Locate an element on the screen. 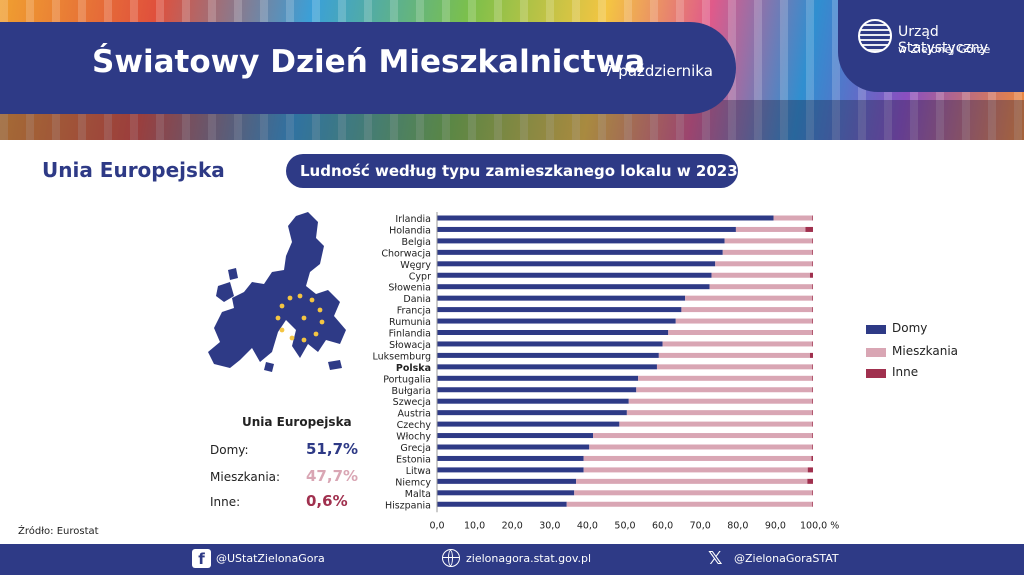 This screenshot has width=1024, height=575. bar-domy-wlochy is located at coordinates (515, 436).